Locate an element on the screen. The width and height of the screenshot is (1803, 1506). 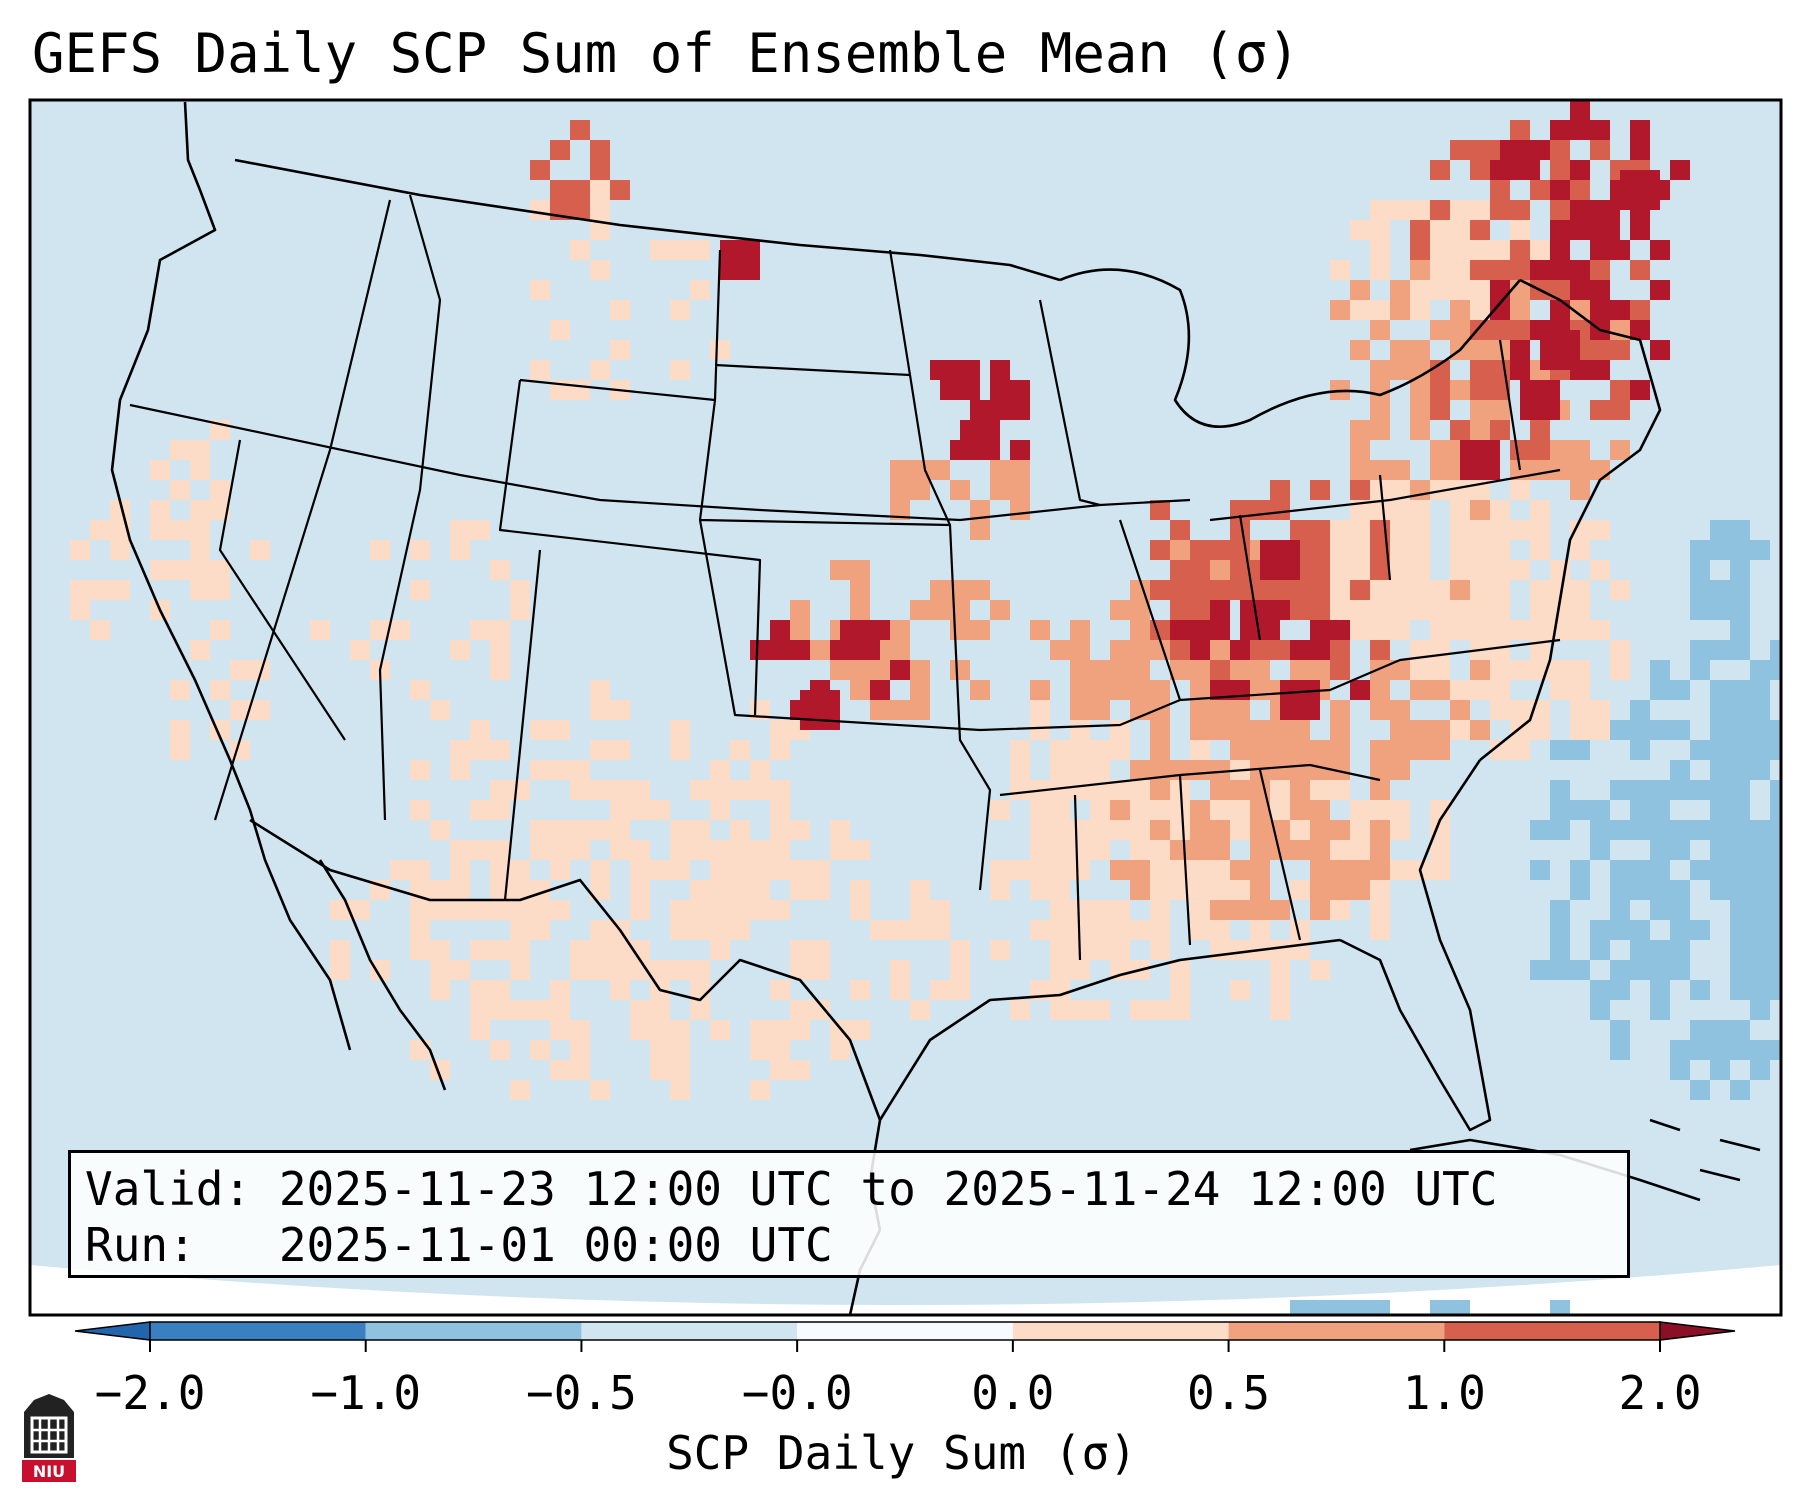
svg-text: NIU is located at coordinates (49, 1471).